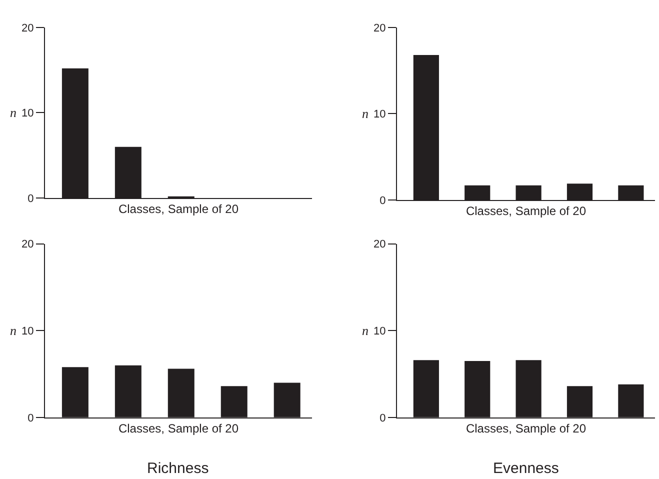 The image size is (659, 479). I want to click on text: Richness, so click(178, 468).